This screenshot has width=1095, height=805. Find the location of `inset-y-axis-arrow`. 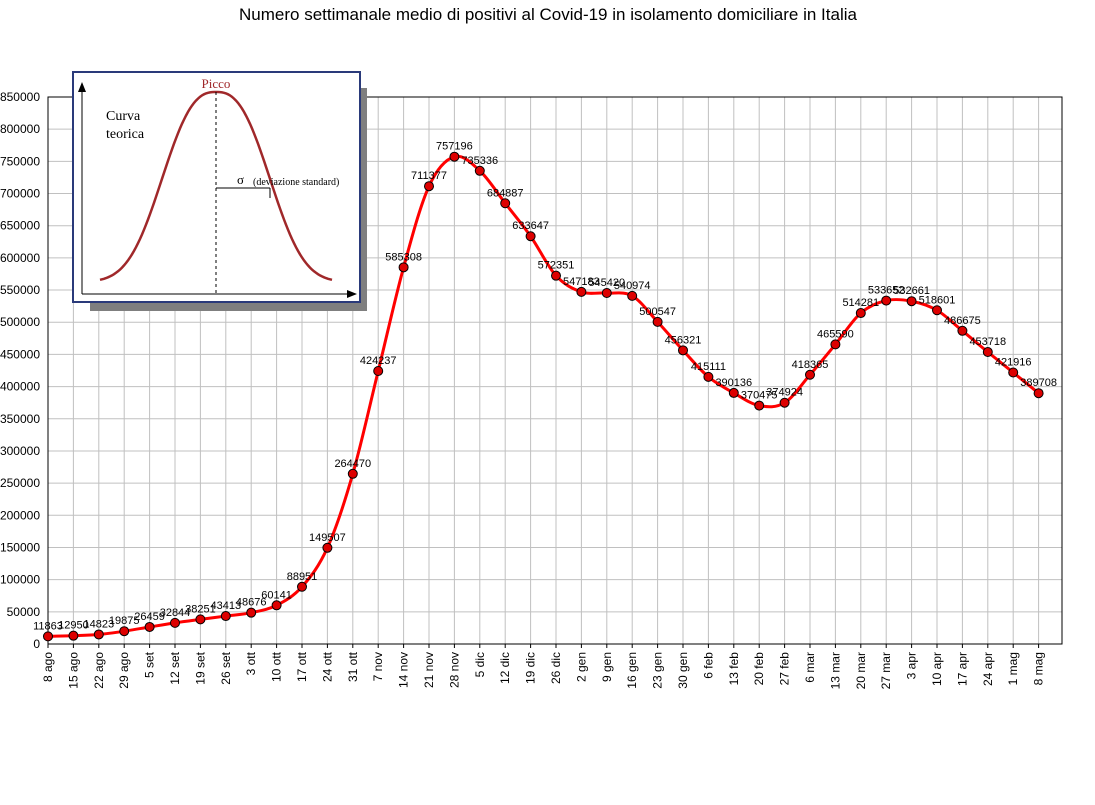

inset-y-axis-arrow is located at coordinates (82, 87).